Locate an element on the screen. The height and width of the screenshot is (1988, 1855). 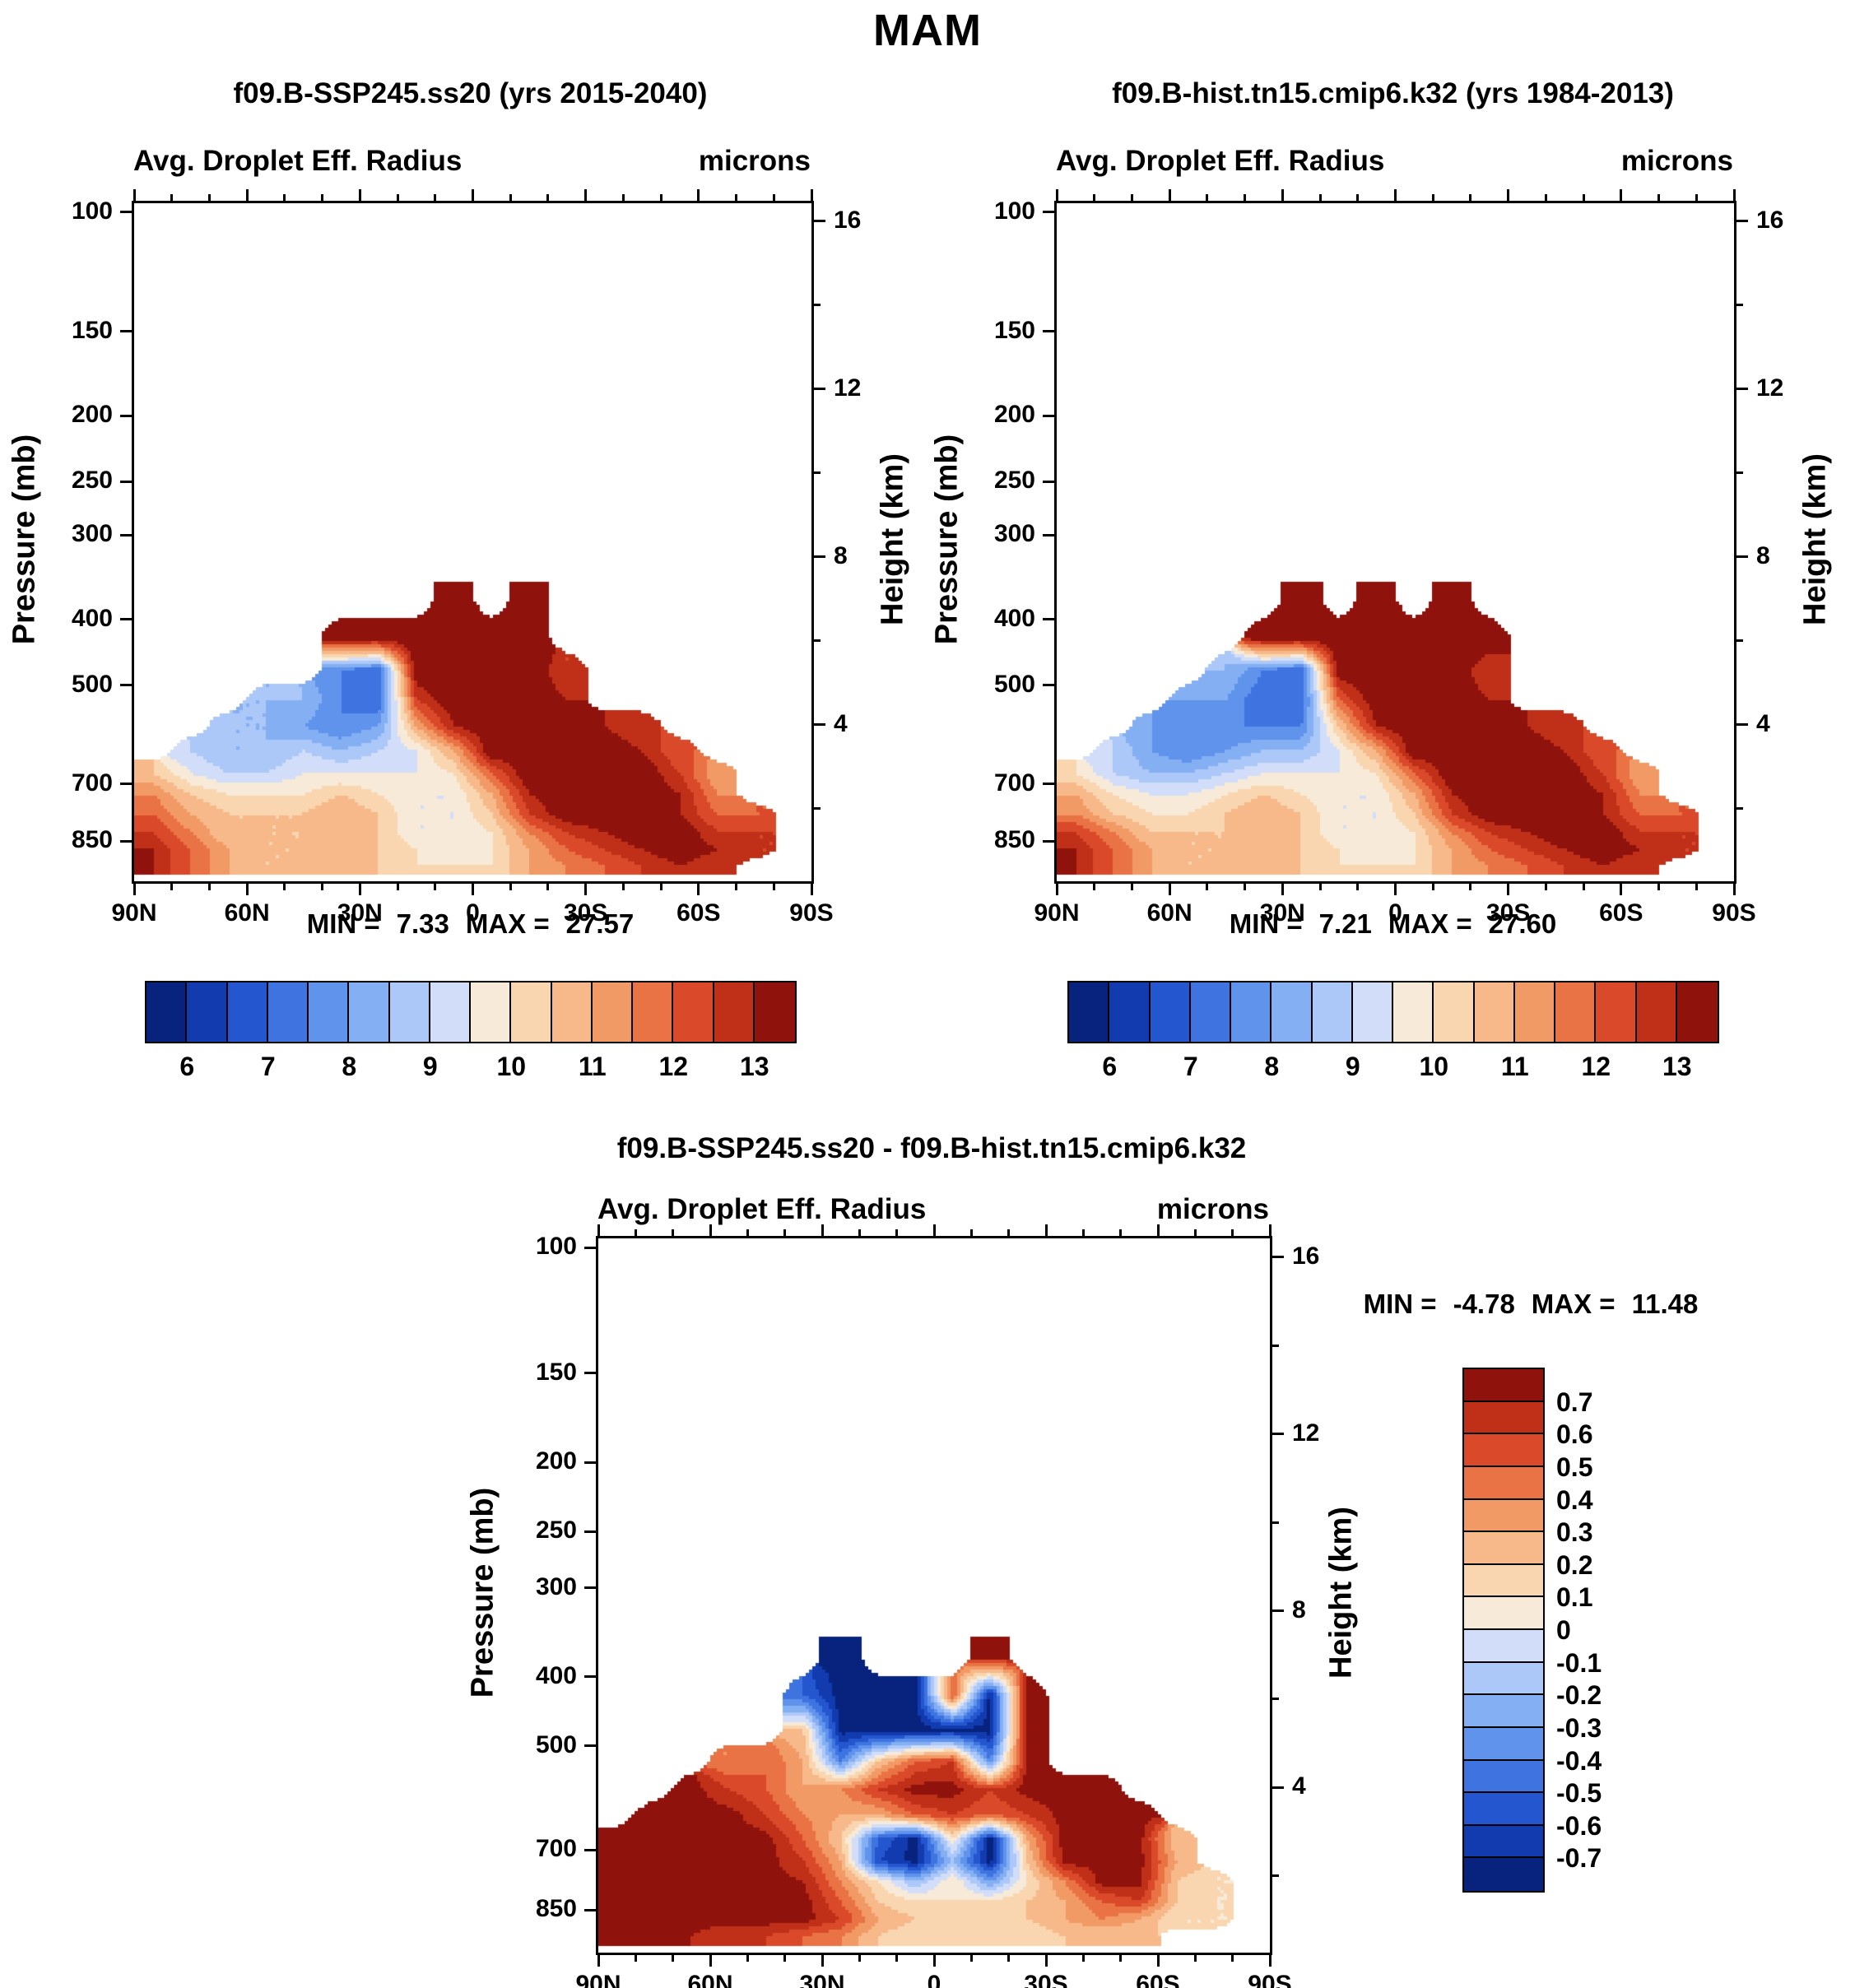
colorbar-tick-label: 0.4 is located at coordinates (1574, 1499).